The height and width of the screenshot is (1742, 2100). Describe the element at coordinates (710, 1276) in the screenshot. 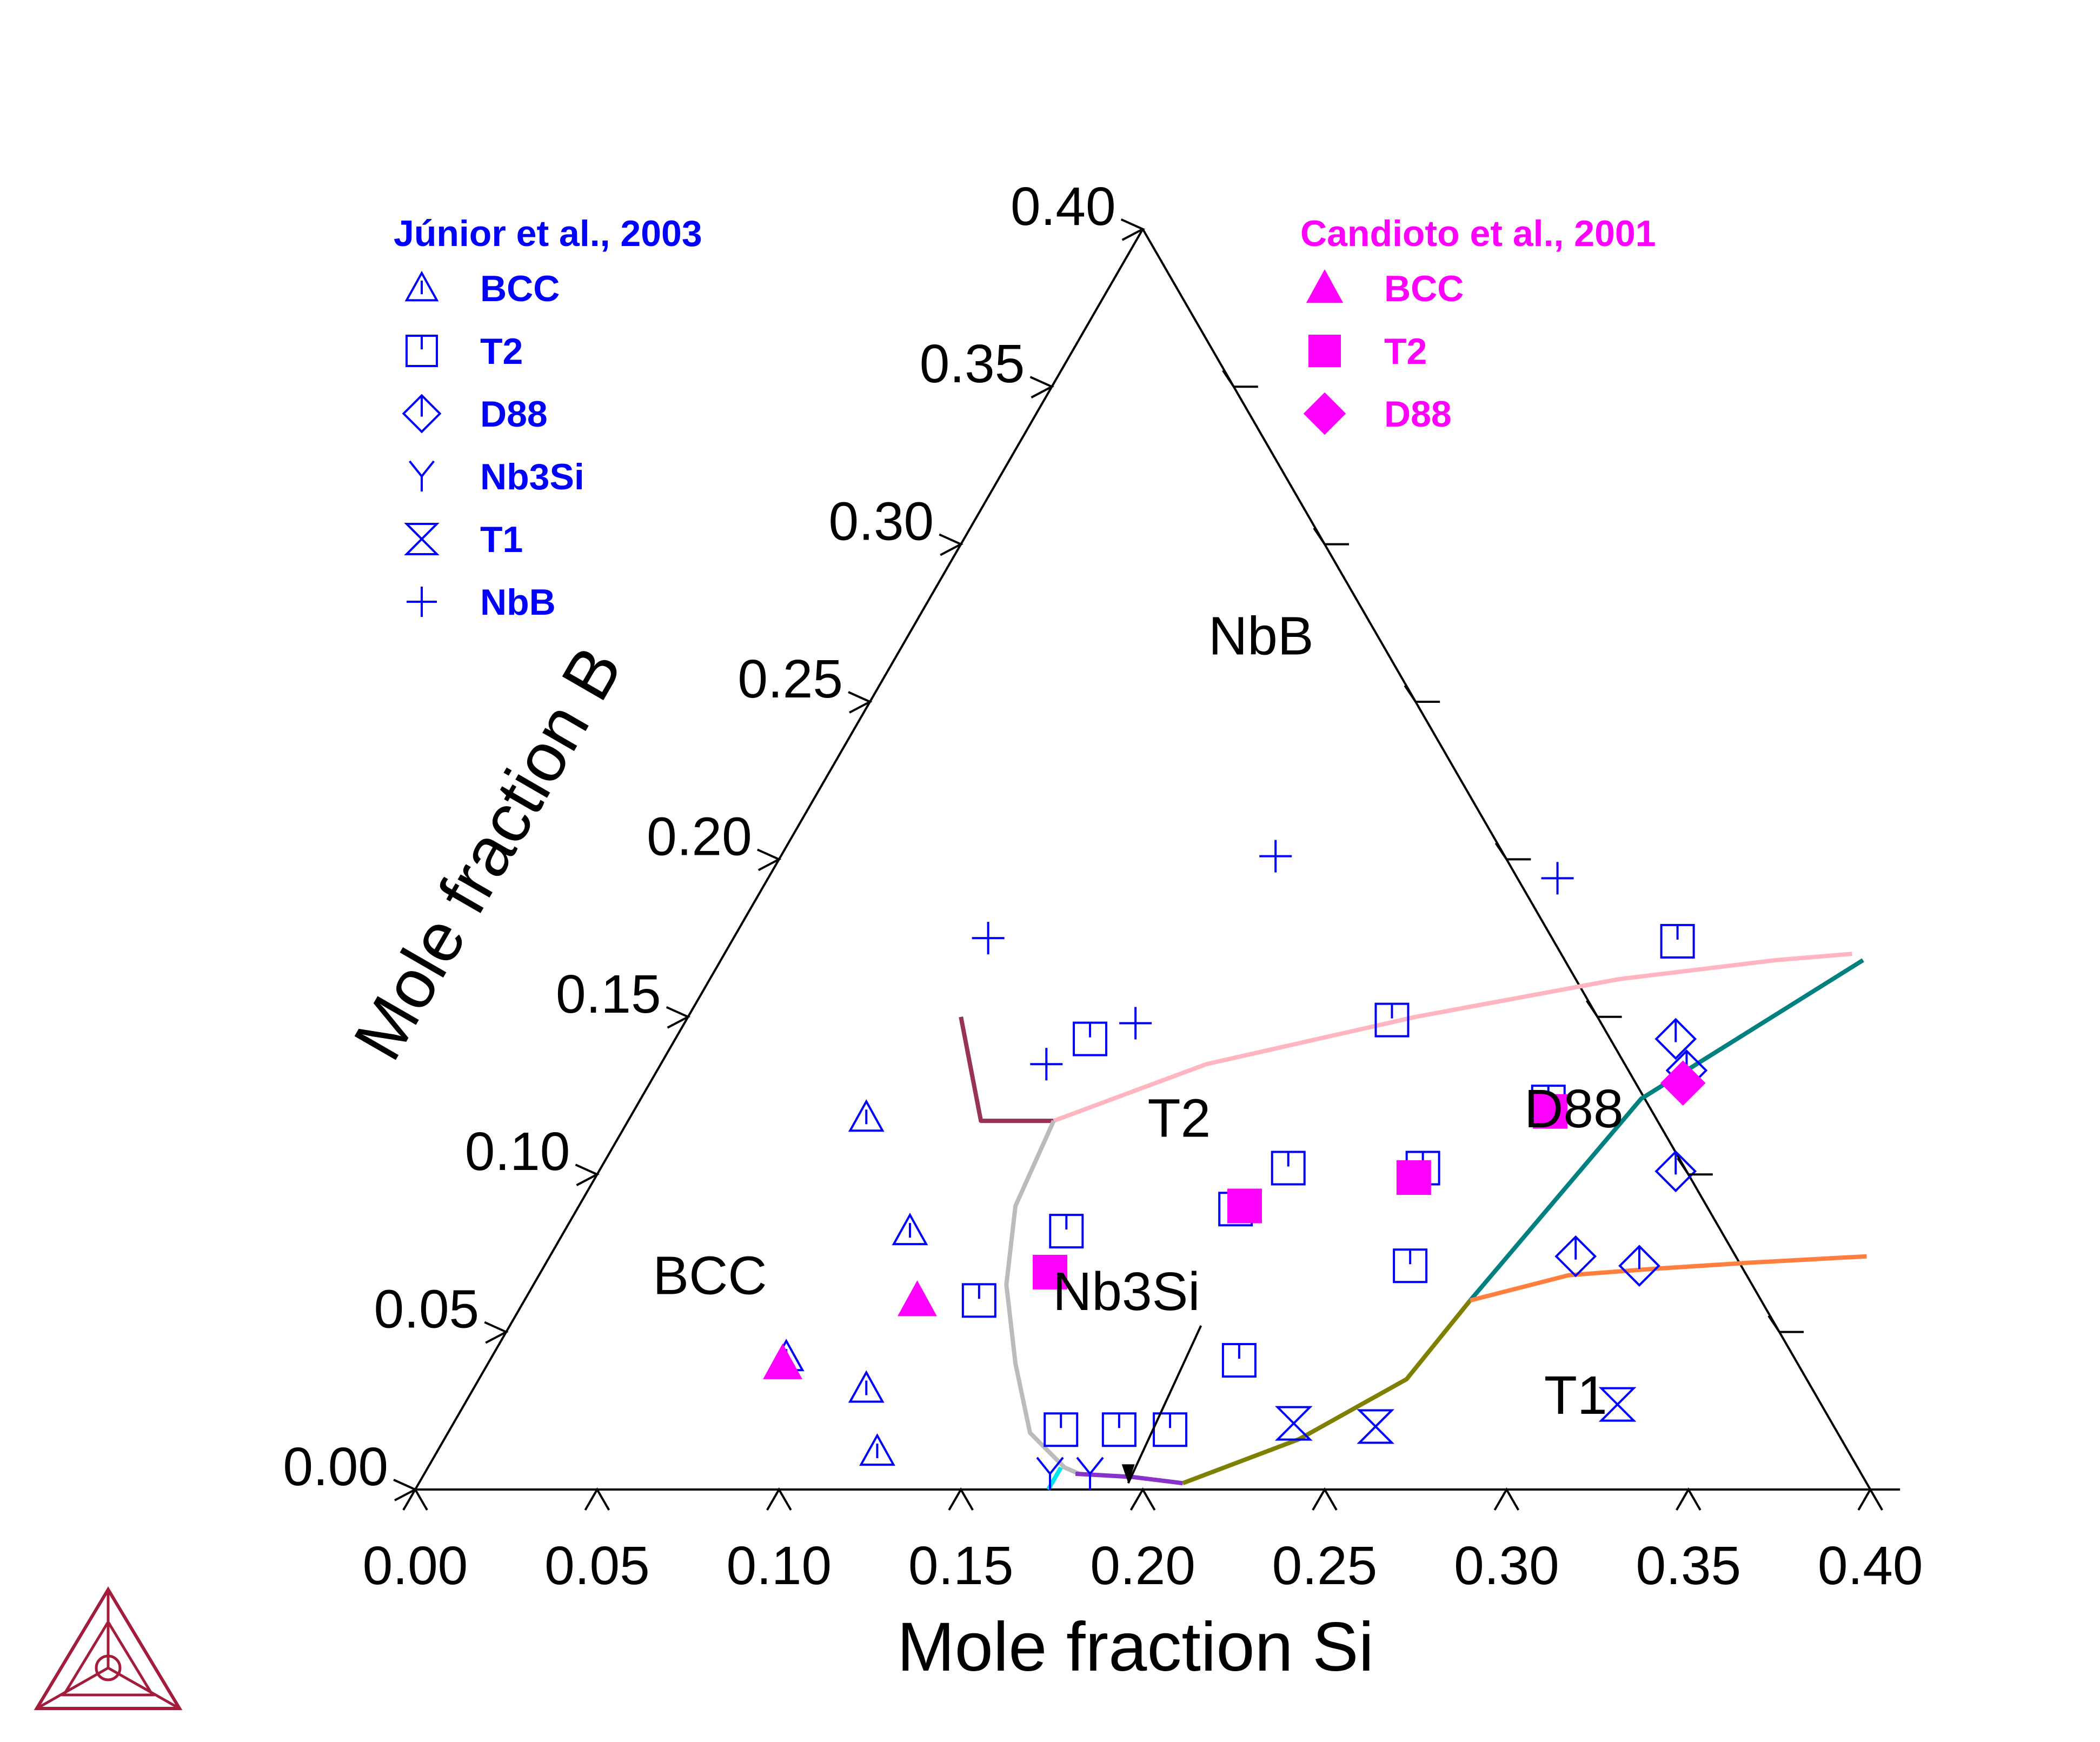

I see `region-label: BCC` at that location.